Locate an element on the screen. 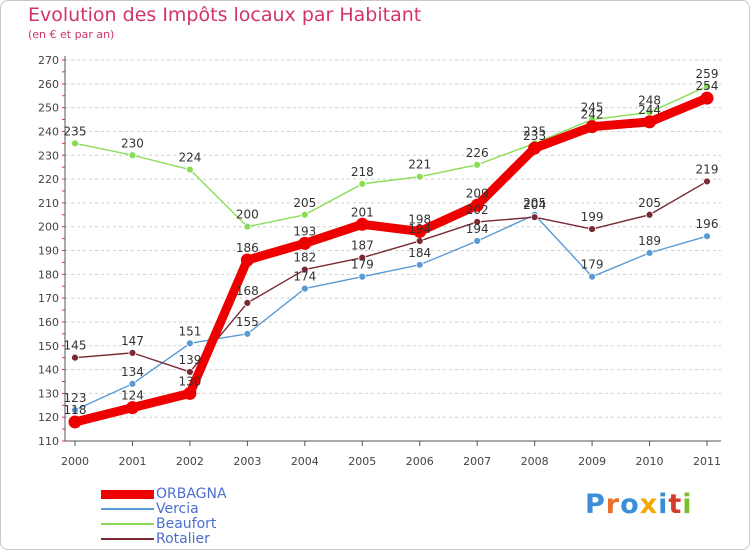 Image resolution: width=750 pixels, height=550 pixels. data-point-orbagna-2000 is located at coordinates (75, 422).